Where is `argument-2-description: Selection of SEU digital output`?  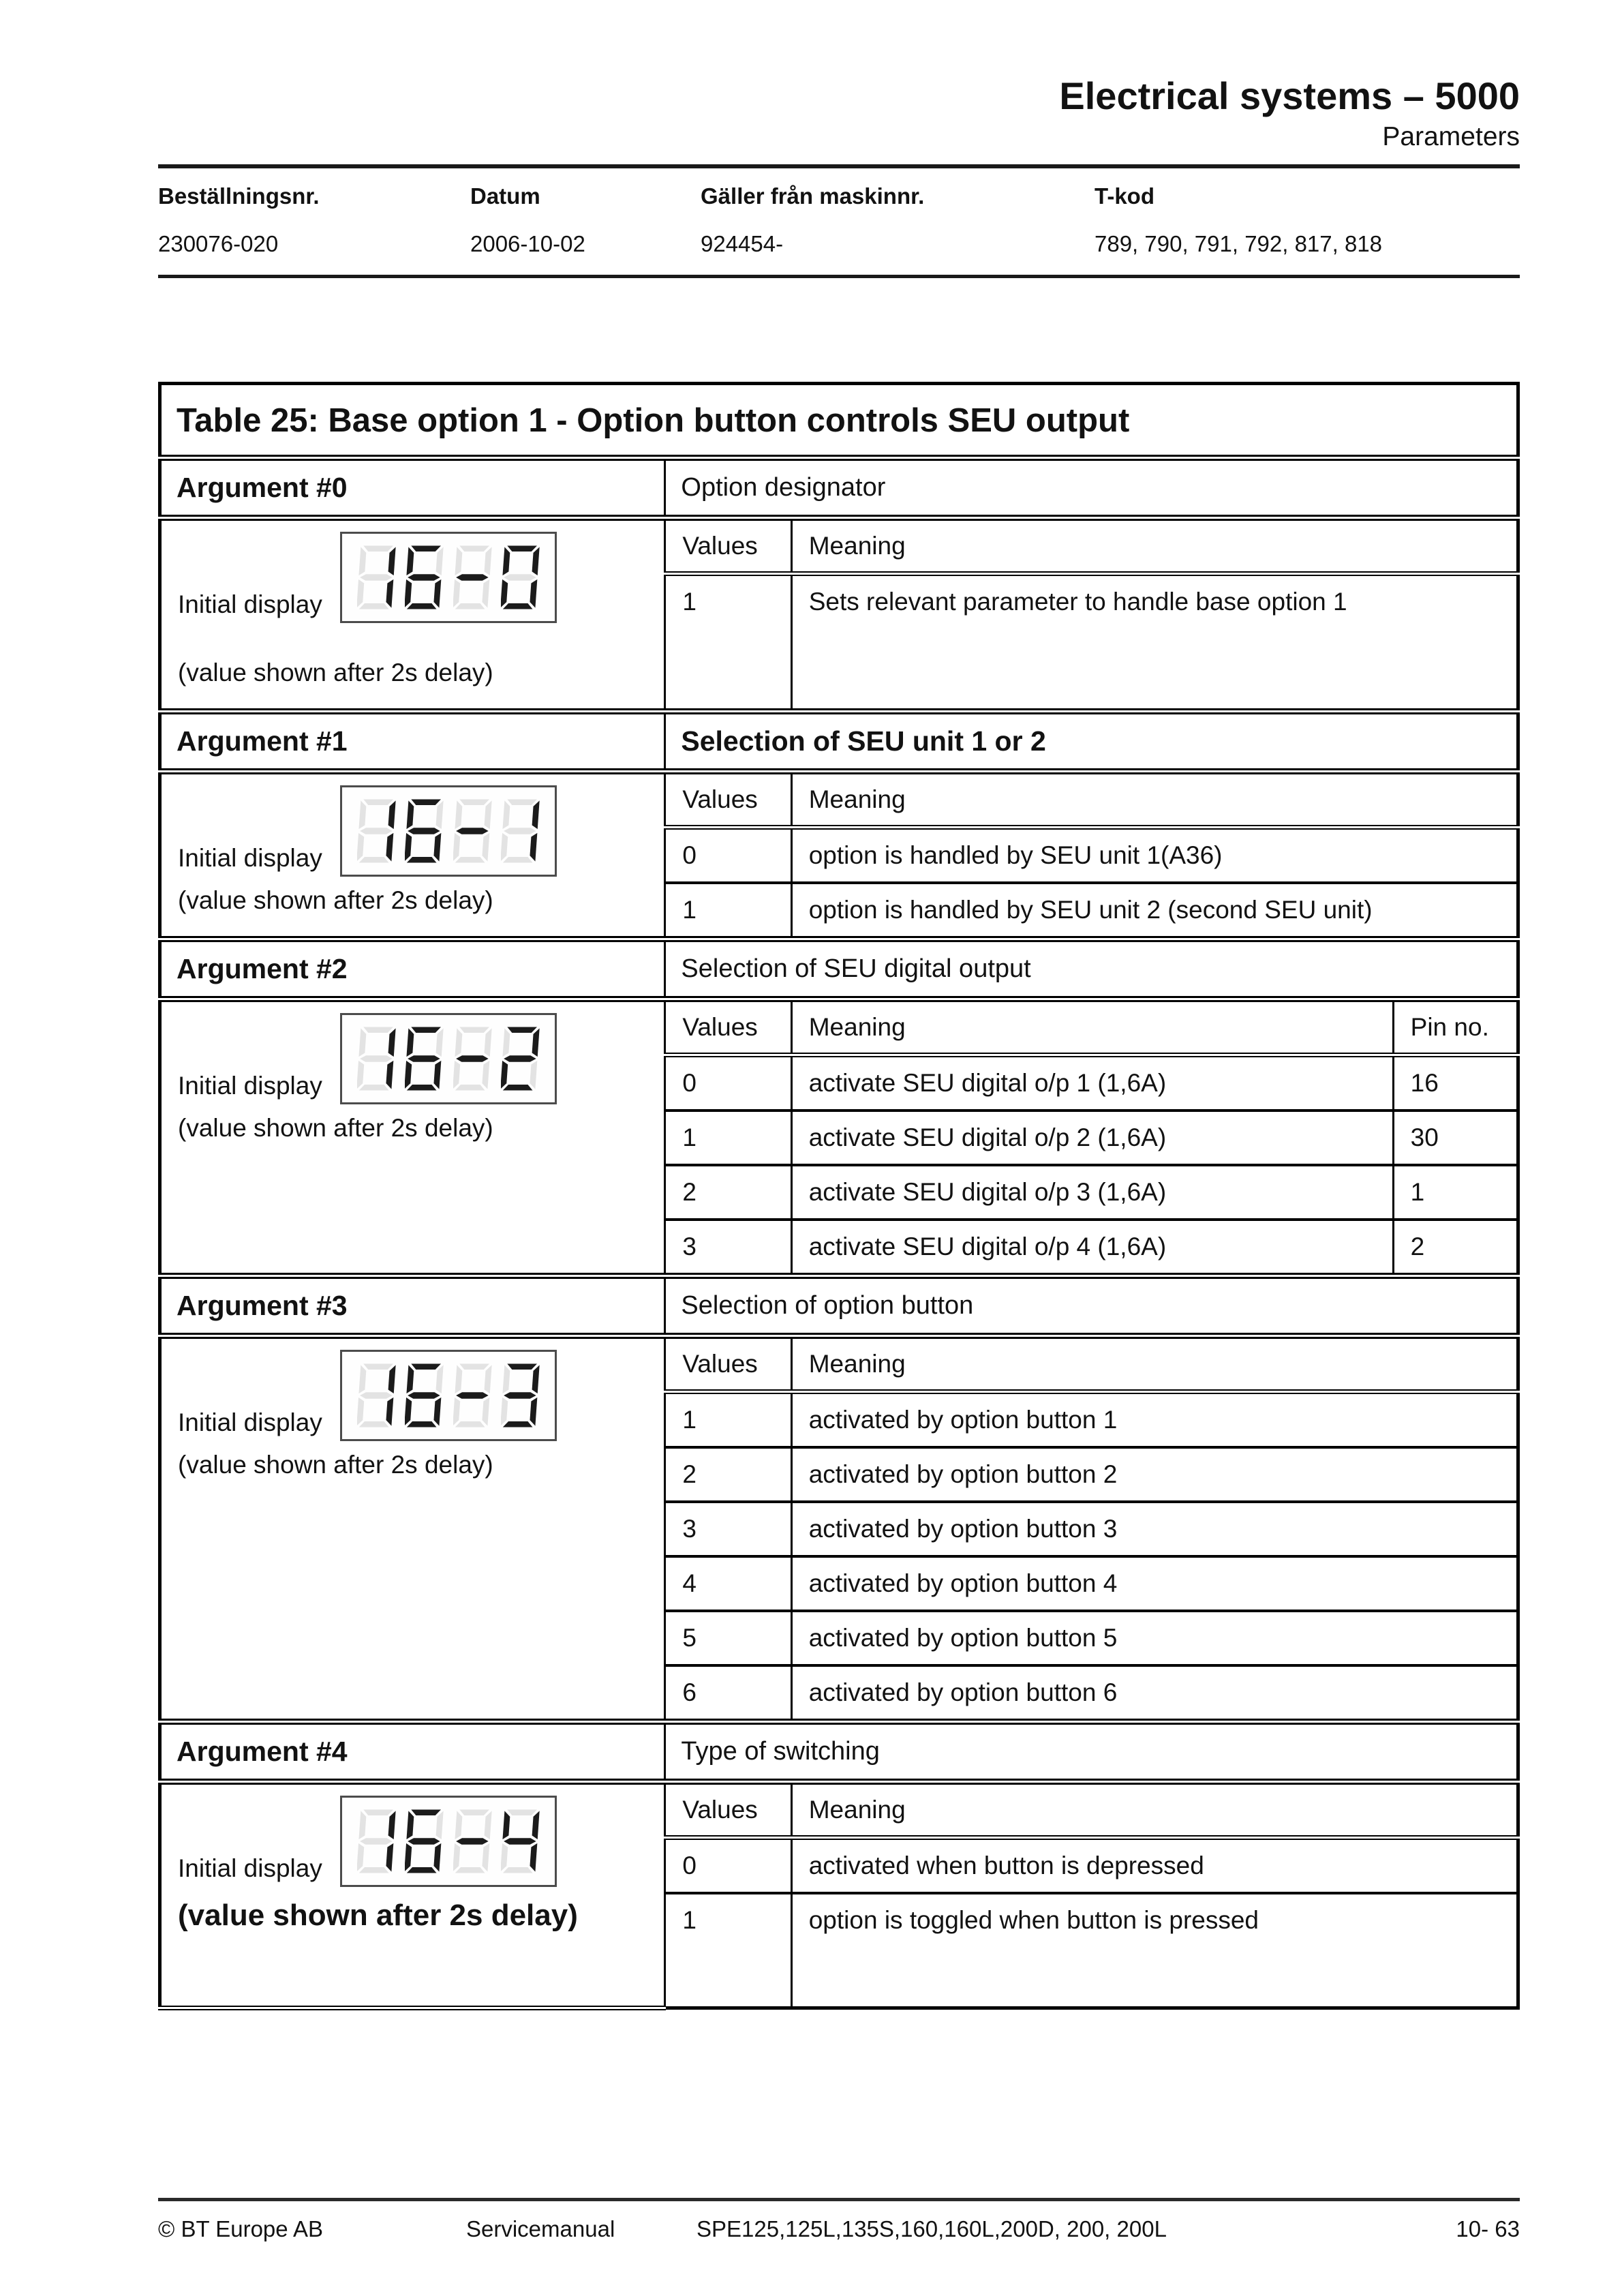 argument-2-description: Selection of SEU digital output is located at coordinates (1091, 969).